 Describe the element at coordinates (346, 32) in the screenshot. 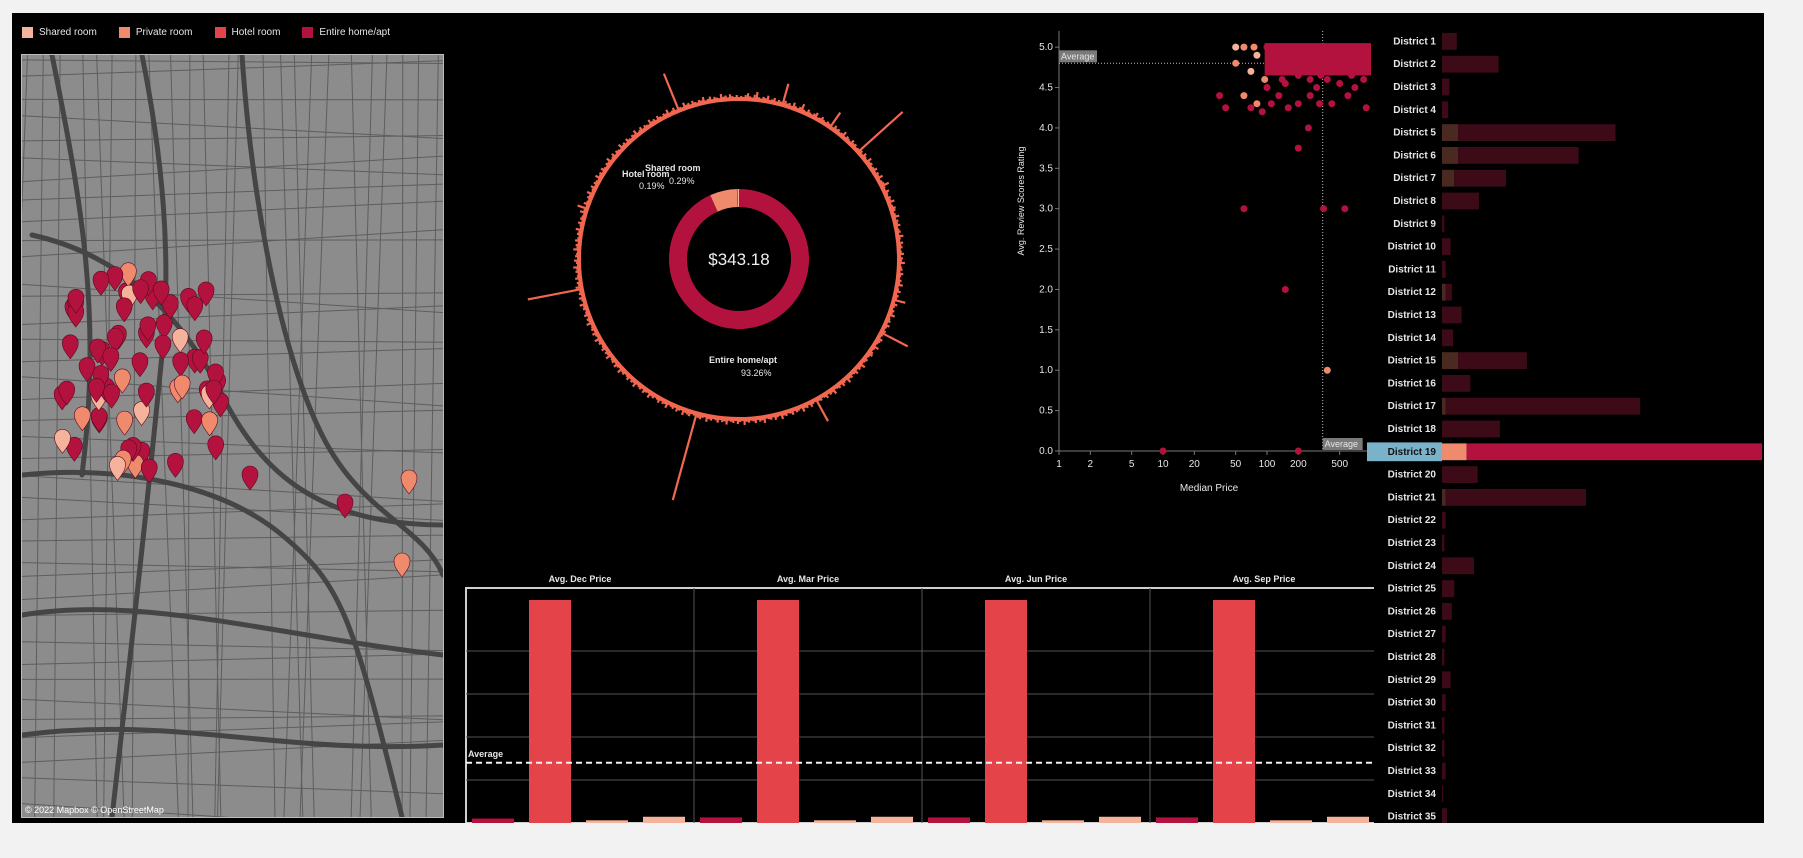

I see `legend-item: Entire home/apt` at that location.